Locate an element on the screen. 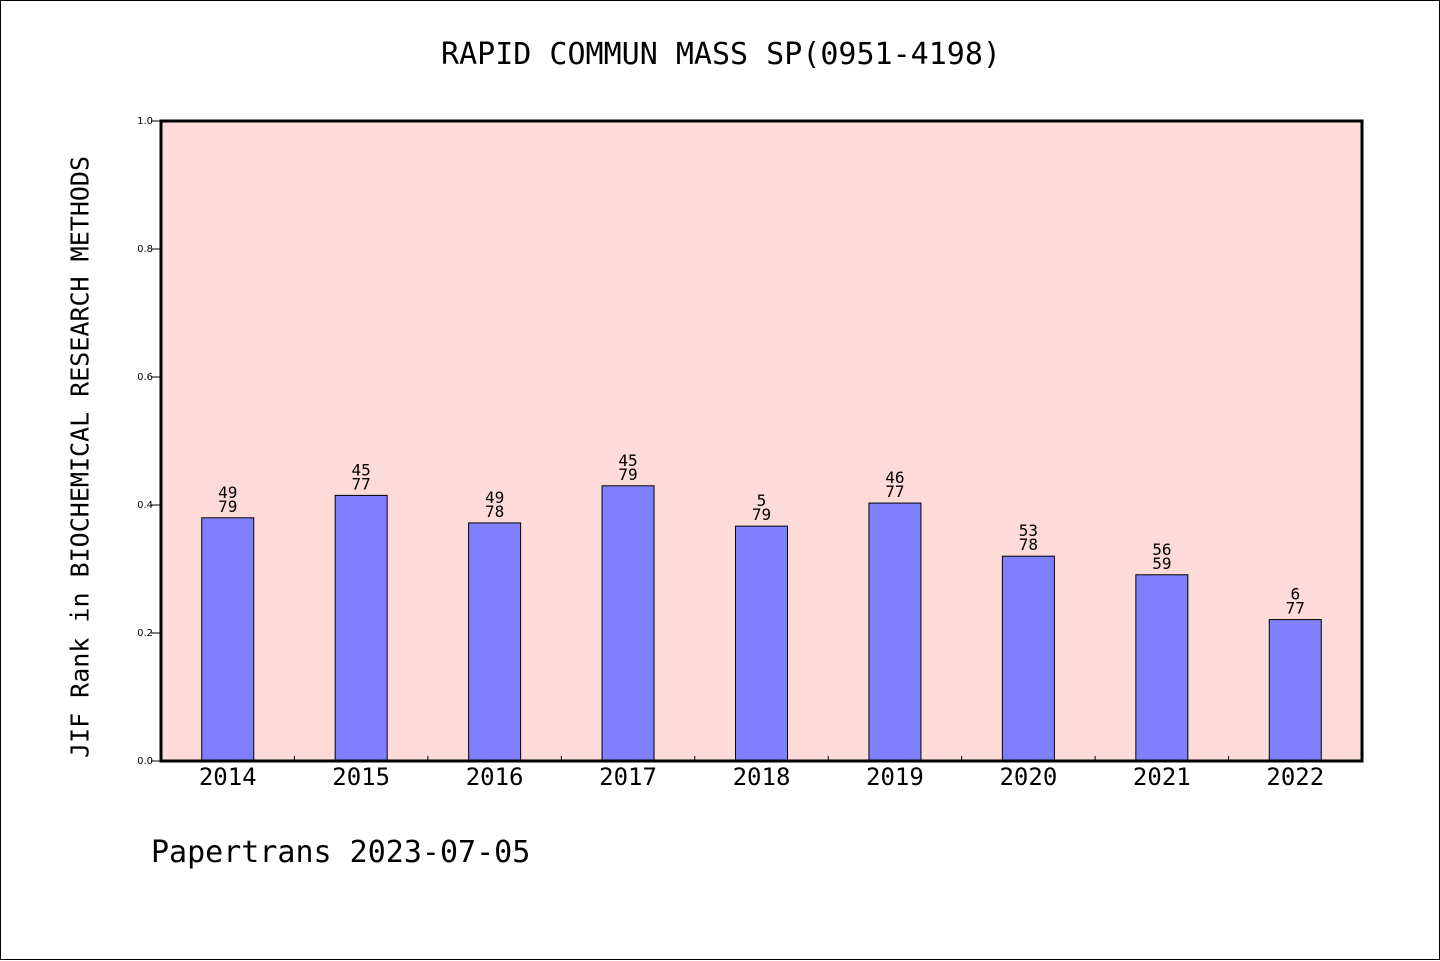 Image resolution: width=1440 pixels, height=961 pixels. x-tick-label: 2015 is located at coordinates (361, 777).